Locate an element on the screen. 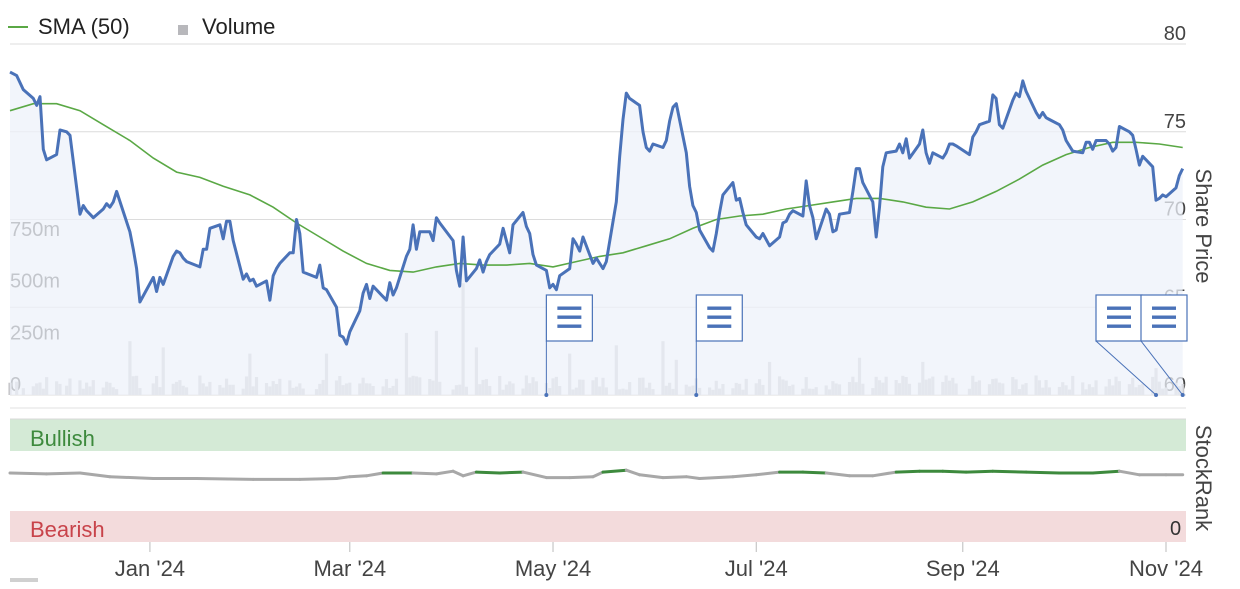 This screenshot has width=1240, height=589. stockrank-series is located at coordinates (596, 474).